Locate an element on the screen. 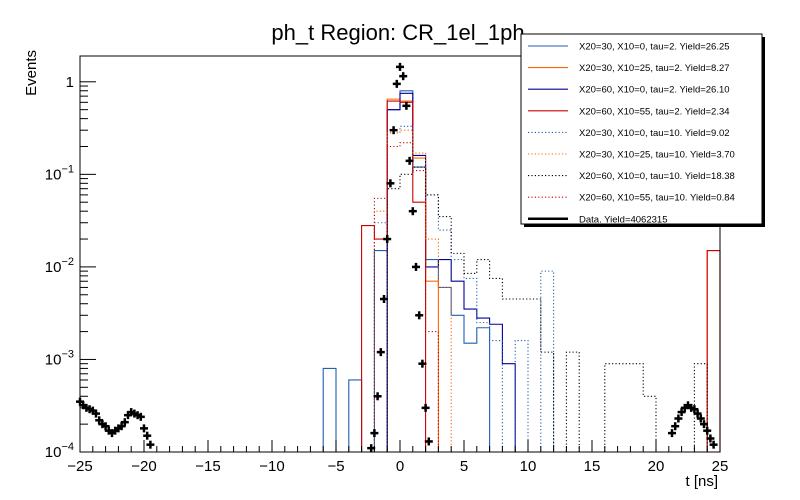  x-tick-label: −10 is located at coordinates (271, 466).